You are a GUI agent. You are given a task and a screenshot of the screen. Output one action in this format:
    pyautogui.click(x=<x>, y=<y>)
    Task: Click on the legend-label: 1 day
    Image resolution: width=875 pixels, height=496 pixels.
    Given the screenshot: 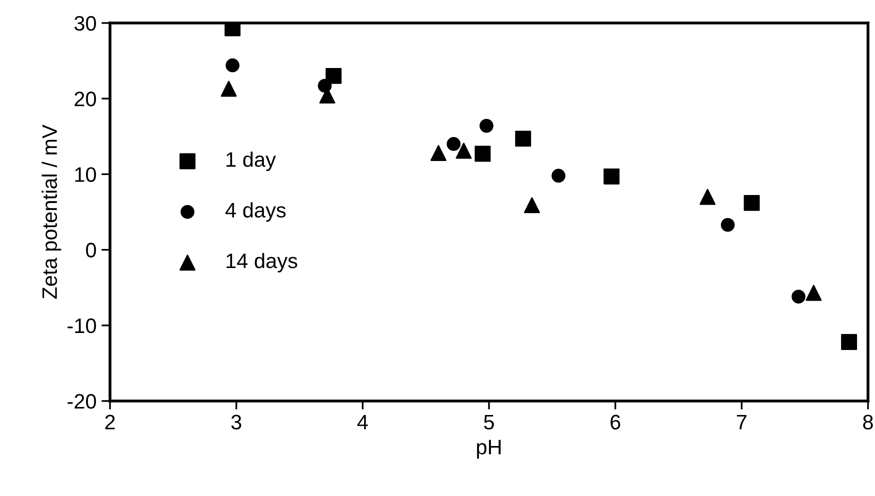 What is the action you would take?
    pyautogui.click(x=251, y=162)
    